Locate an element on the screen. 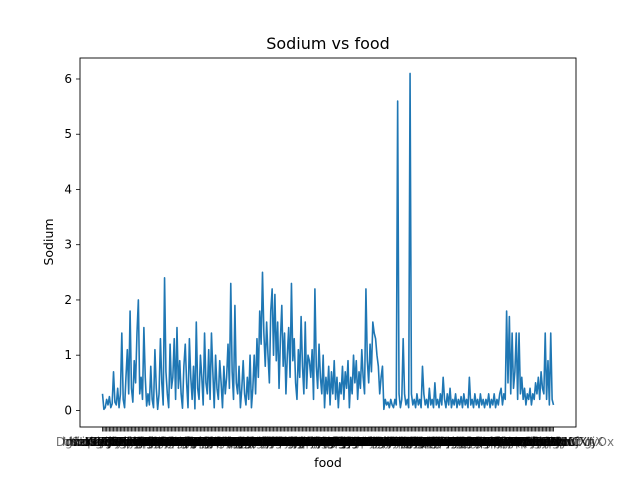 The image size is (640, 480). x-tick-label: LVsBlfTlskrAVYa is located at coordinates (259, 442).